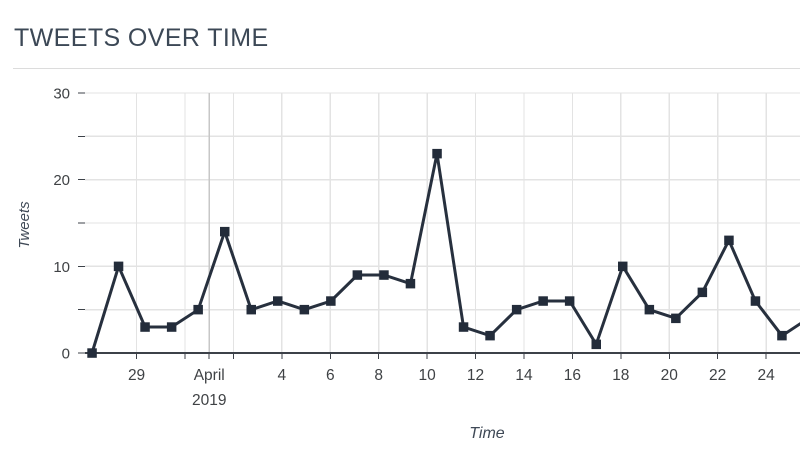  What do you see at coordinates (427, 375) in the screenshot?
I see `x-tick-label: 10` at bounding box center [427, 375].